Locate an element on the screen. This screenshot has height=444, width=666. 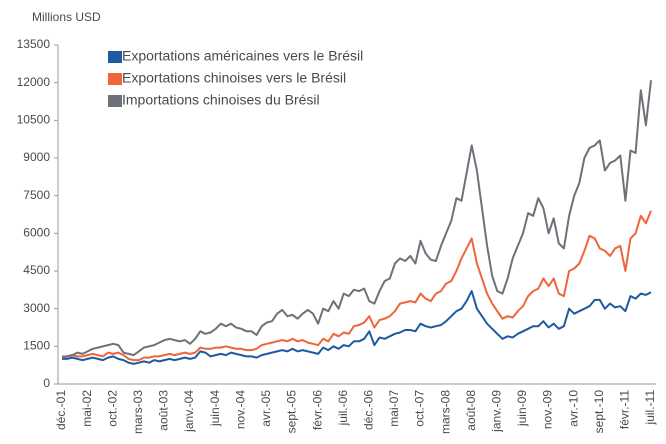
x-tick-label: oct.-02 is located at coordinates (112, 408).